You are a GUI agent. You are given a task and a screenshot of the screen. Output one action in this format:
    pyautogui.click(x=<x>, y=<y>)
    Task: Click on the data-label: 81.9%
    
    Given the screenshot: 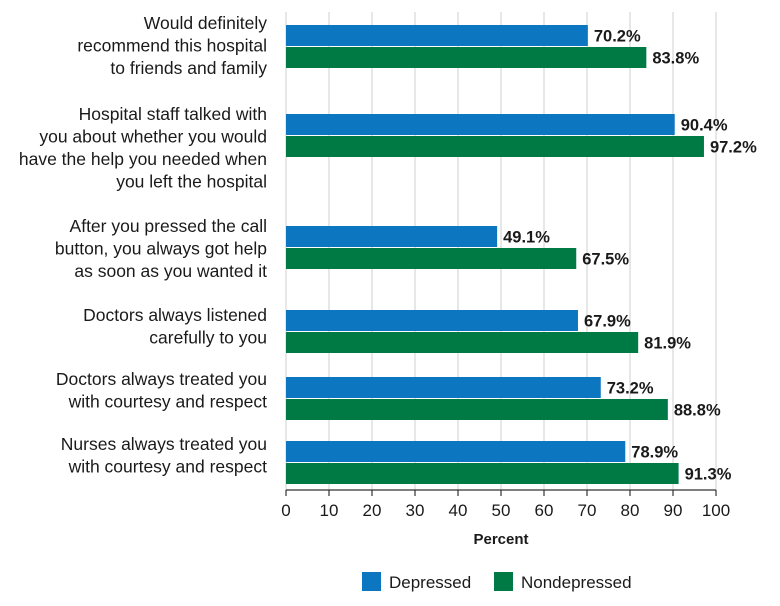 What is the action you would take?
    pyautogui.click(x=667, y=344)
    